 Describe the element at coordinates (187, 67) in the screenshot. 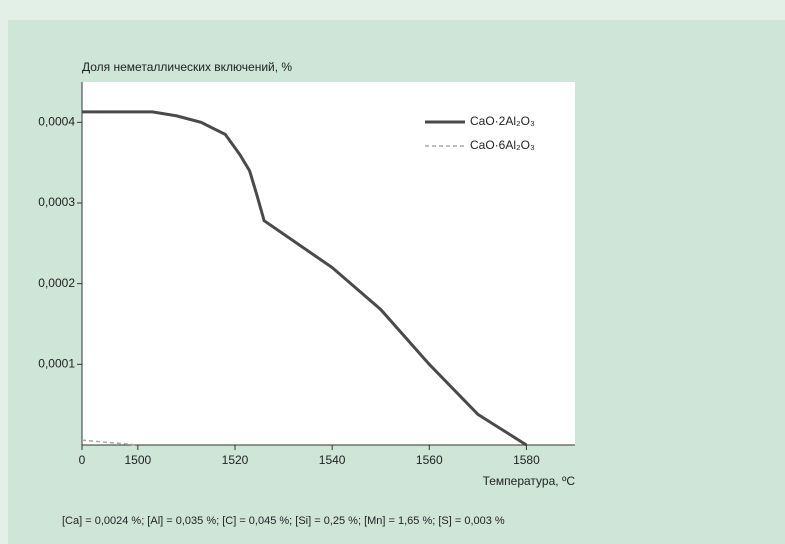

I see `y-axis-label: Доля неметаллических включений, %` at that location.